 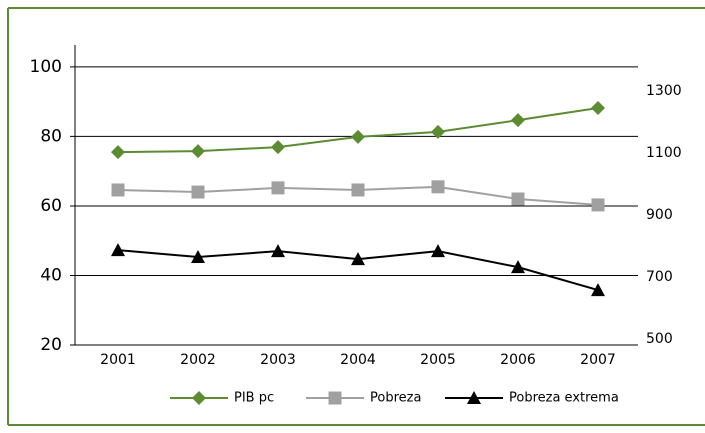 I want to click on y2-tick-label: 700, so click(x=659, y=277).